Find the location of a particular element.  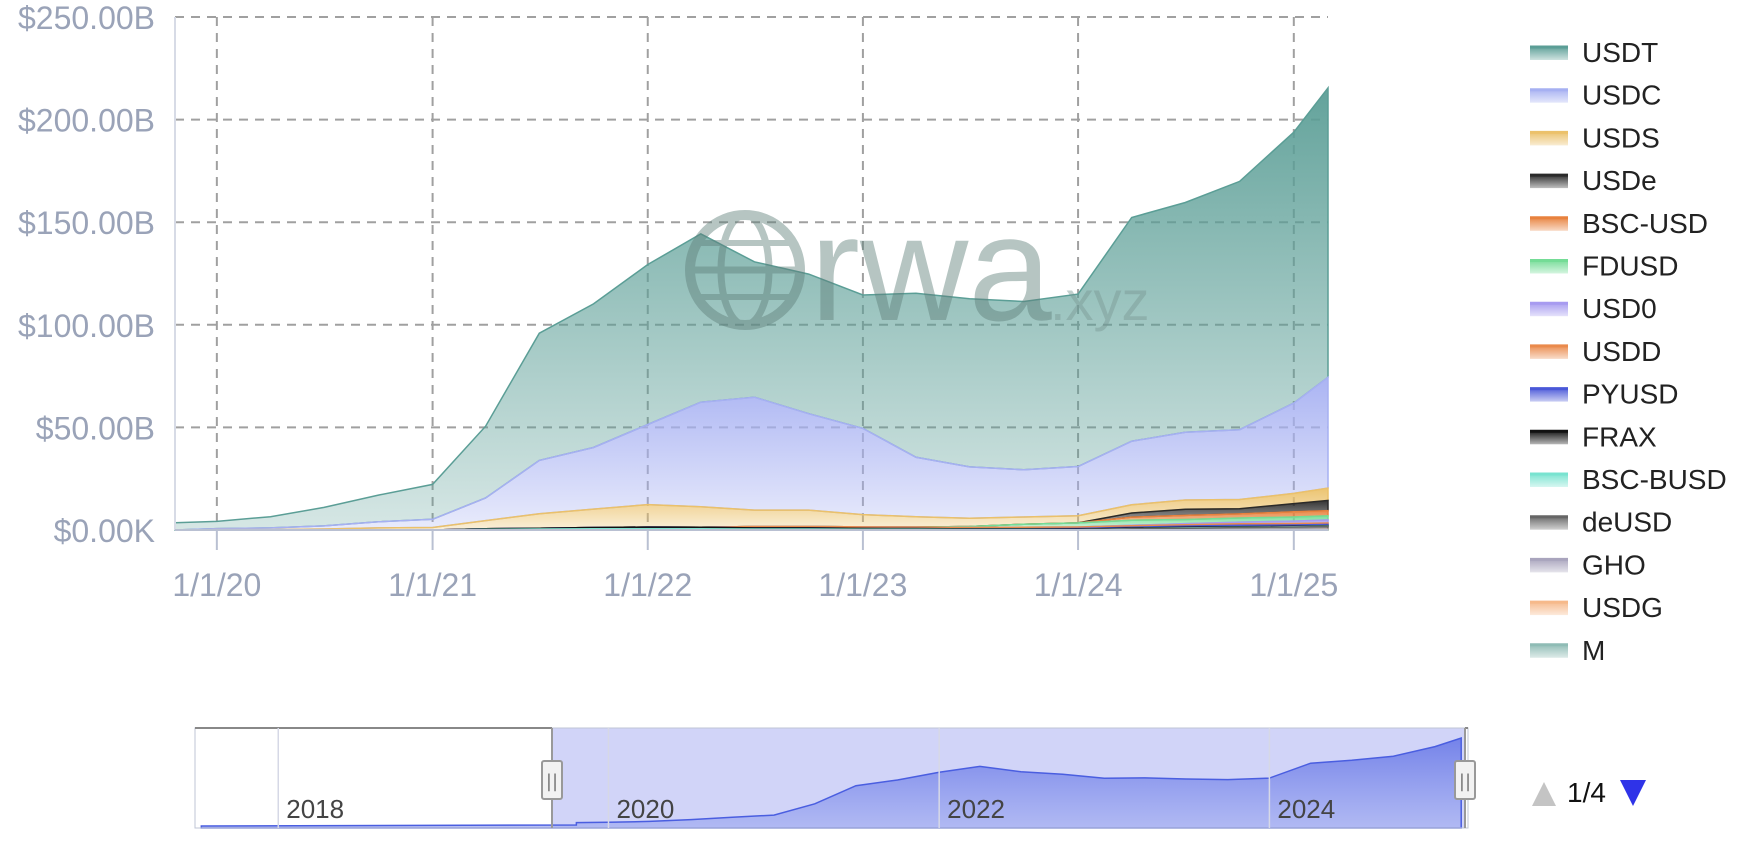

legend-item-pyusd: PYUSD is located at coordinates (1604, 394).